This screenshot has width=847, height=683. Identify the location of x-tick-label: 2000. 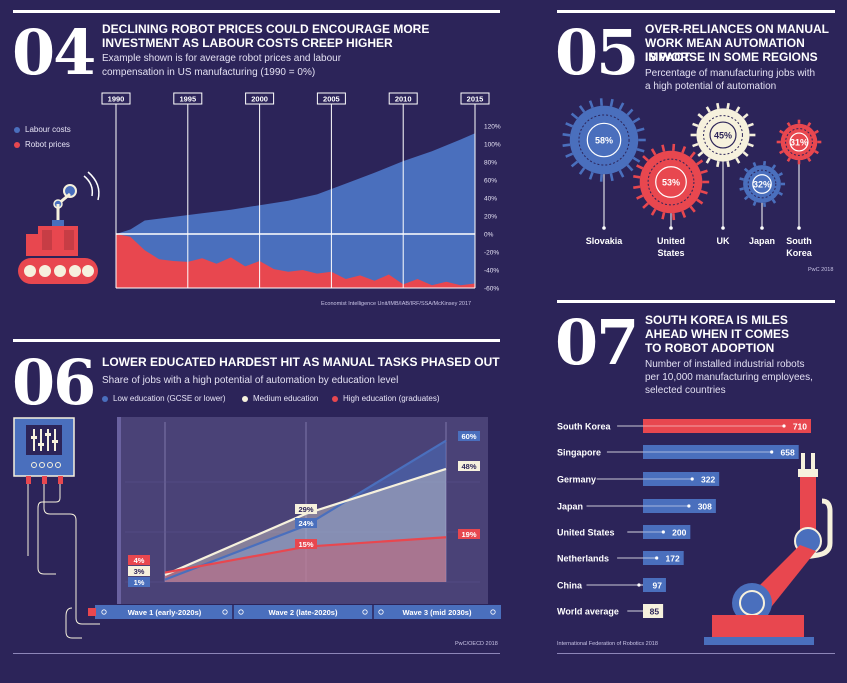
(259, 99).